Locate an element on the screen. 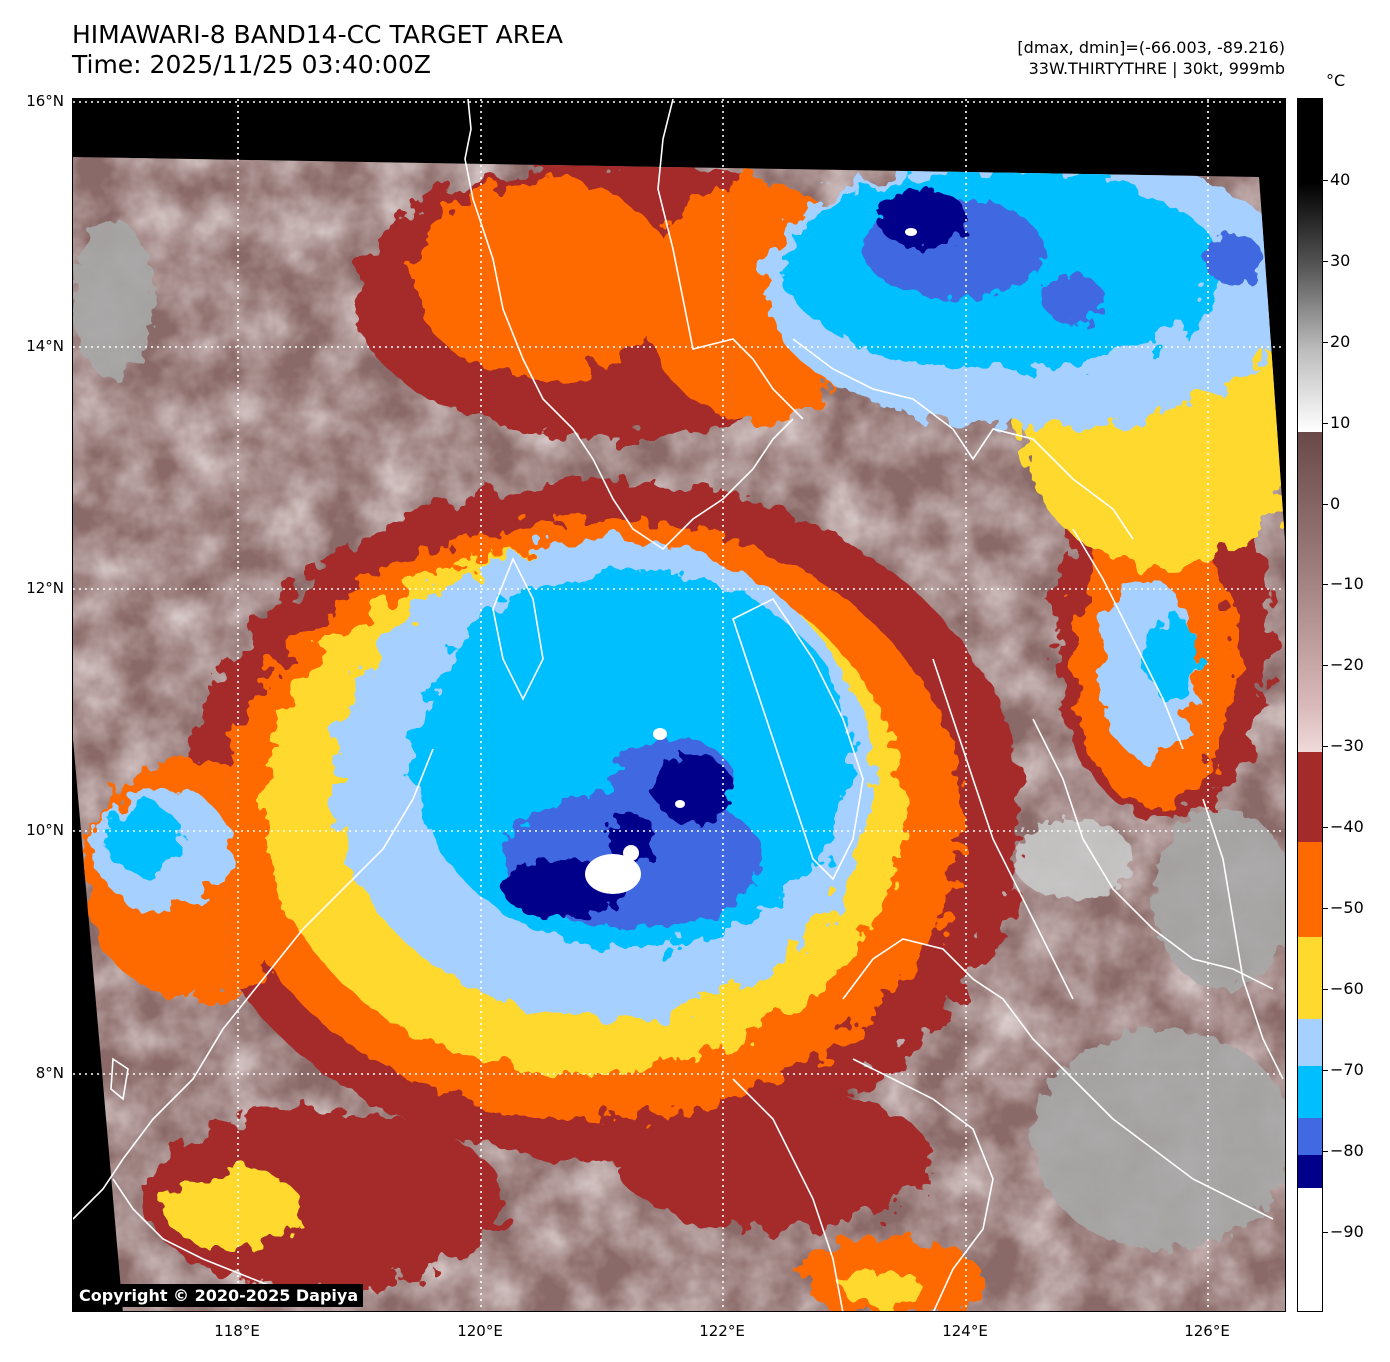 The image size is (1390, 1362). lat-label-8n: 8°N is located at coordinates (49, 1073).